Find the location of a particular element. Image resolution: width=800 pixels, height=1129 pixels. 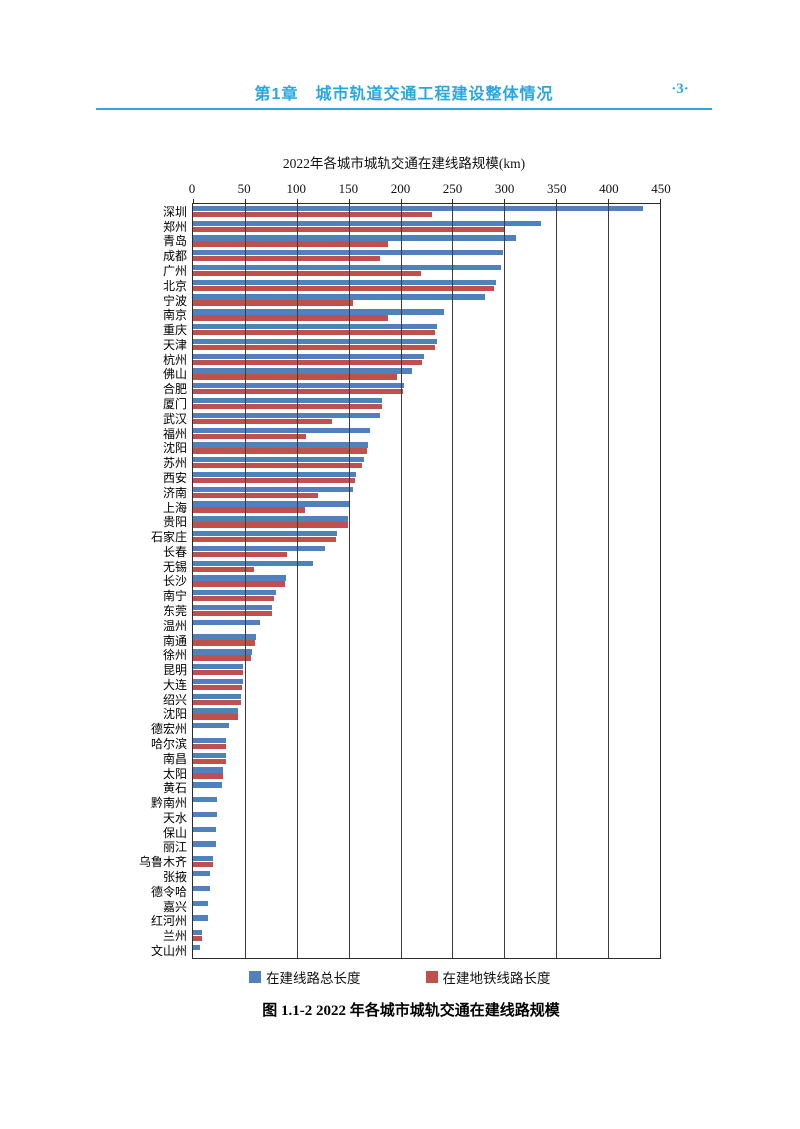

chart-row: 红河州 is located at coordinates (405, 921).